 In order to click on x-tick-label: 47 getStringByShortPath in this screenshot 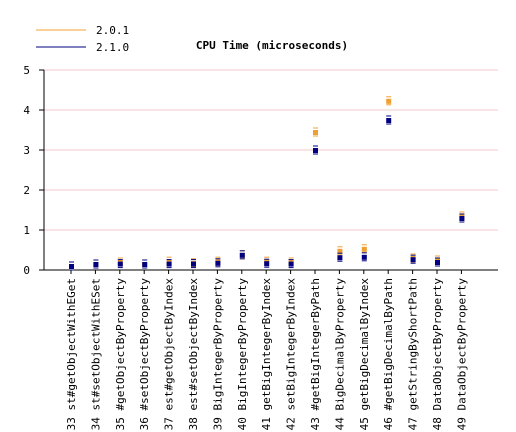, I will do `click(413, 354)`.